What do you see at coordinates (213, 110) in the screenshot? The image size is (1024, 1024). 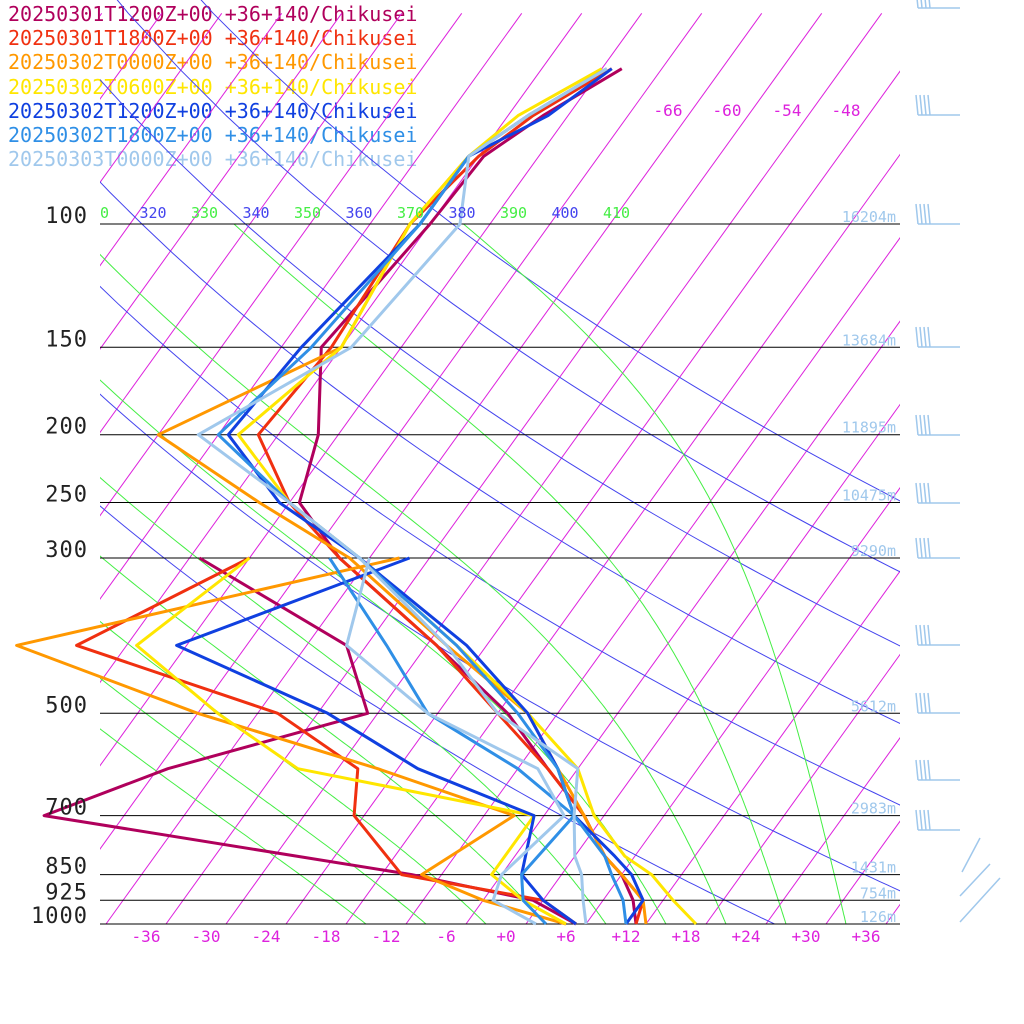 I see `legend-entry: 20250302T1200Z+00 +36+140/Chikusei` at bounding box center [213, 110].